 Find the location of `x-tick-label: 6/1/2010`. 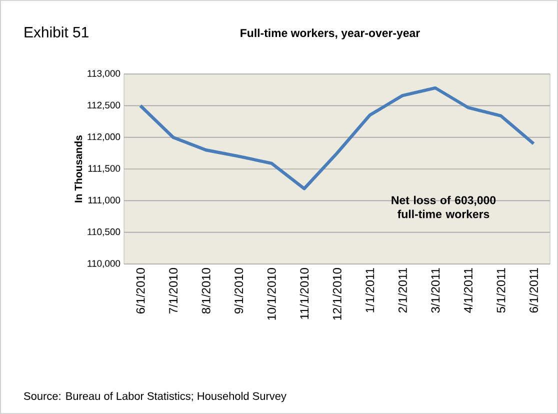

x-tick-label: 6/1/2010 is located at coordinates (140, 291).